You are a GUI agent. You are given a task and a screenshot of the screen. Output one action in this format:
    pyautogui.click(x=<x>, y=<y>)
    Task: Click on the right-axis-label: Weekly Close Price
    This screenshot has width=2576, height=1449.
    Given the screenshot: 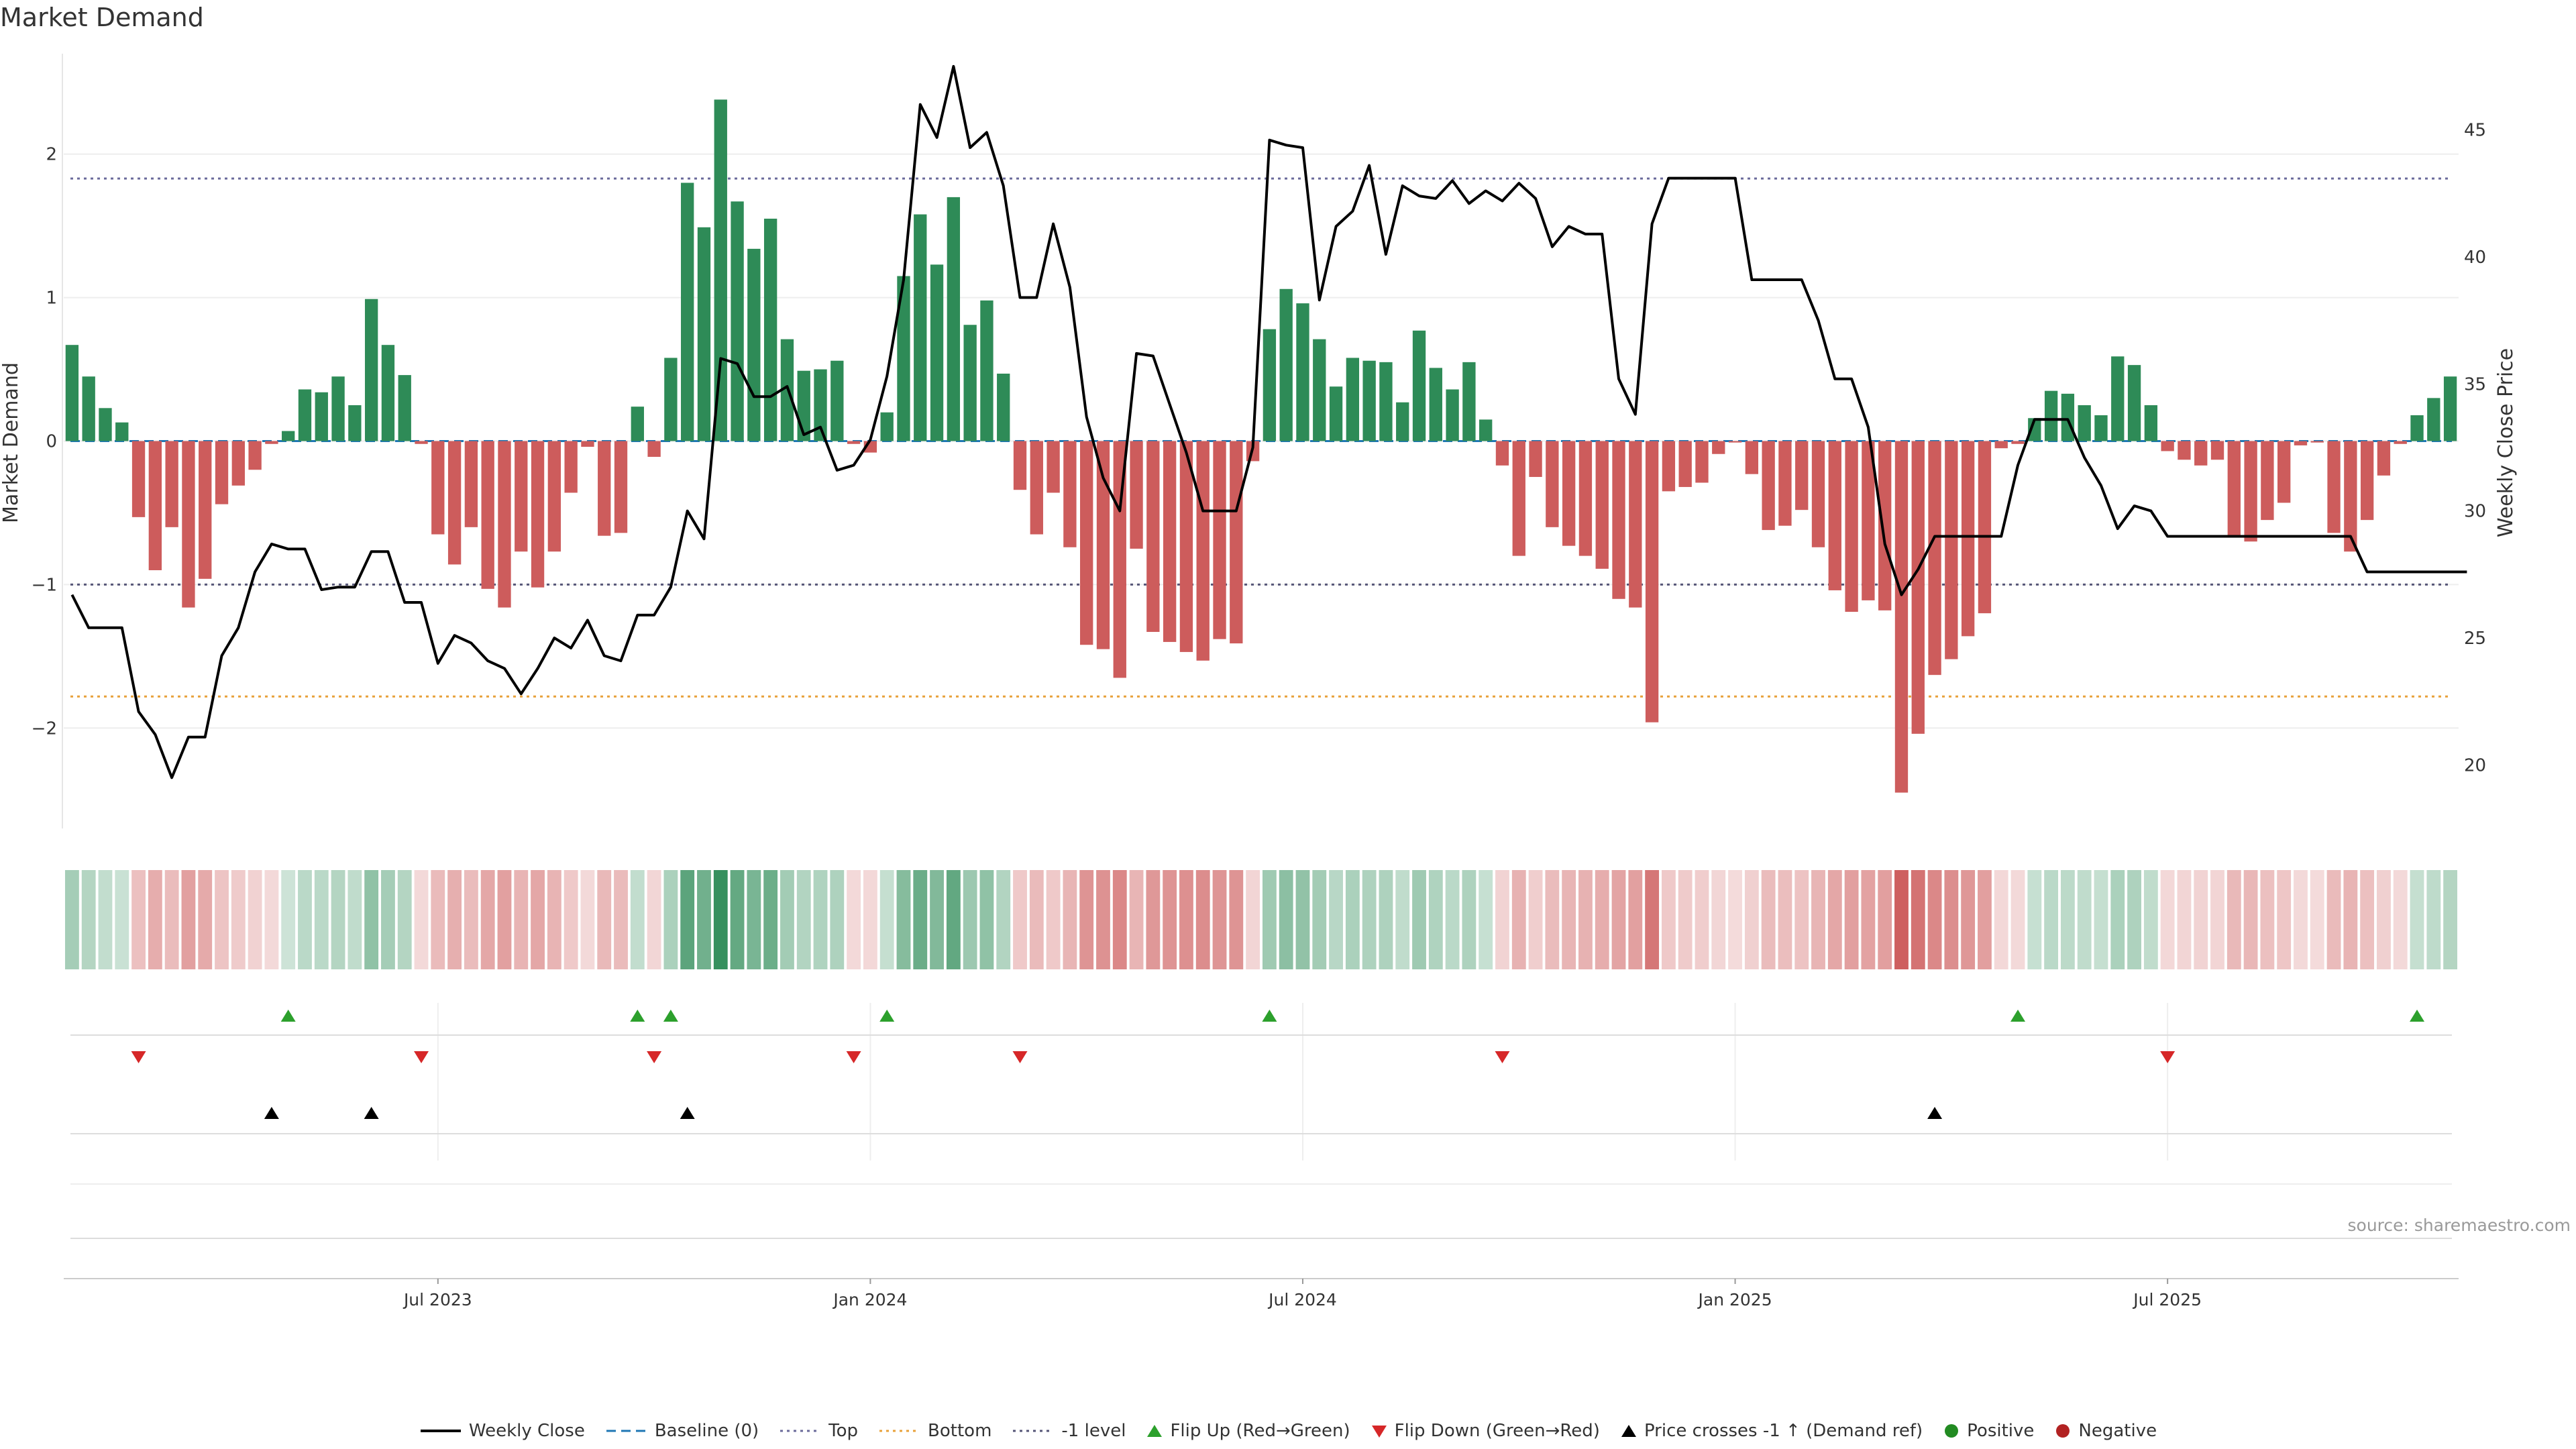 What is the action you would take?
    pyautogui.click(x=2506, y=442)
    